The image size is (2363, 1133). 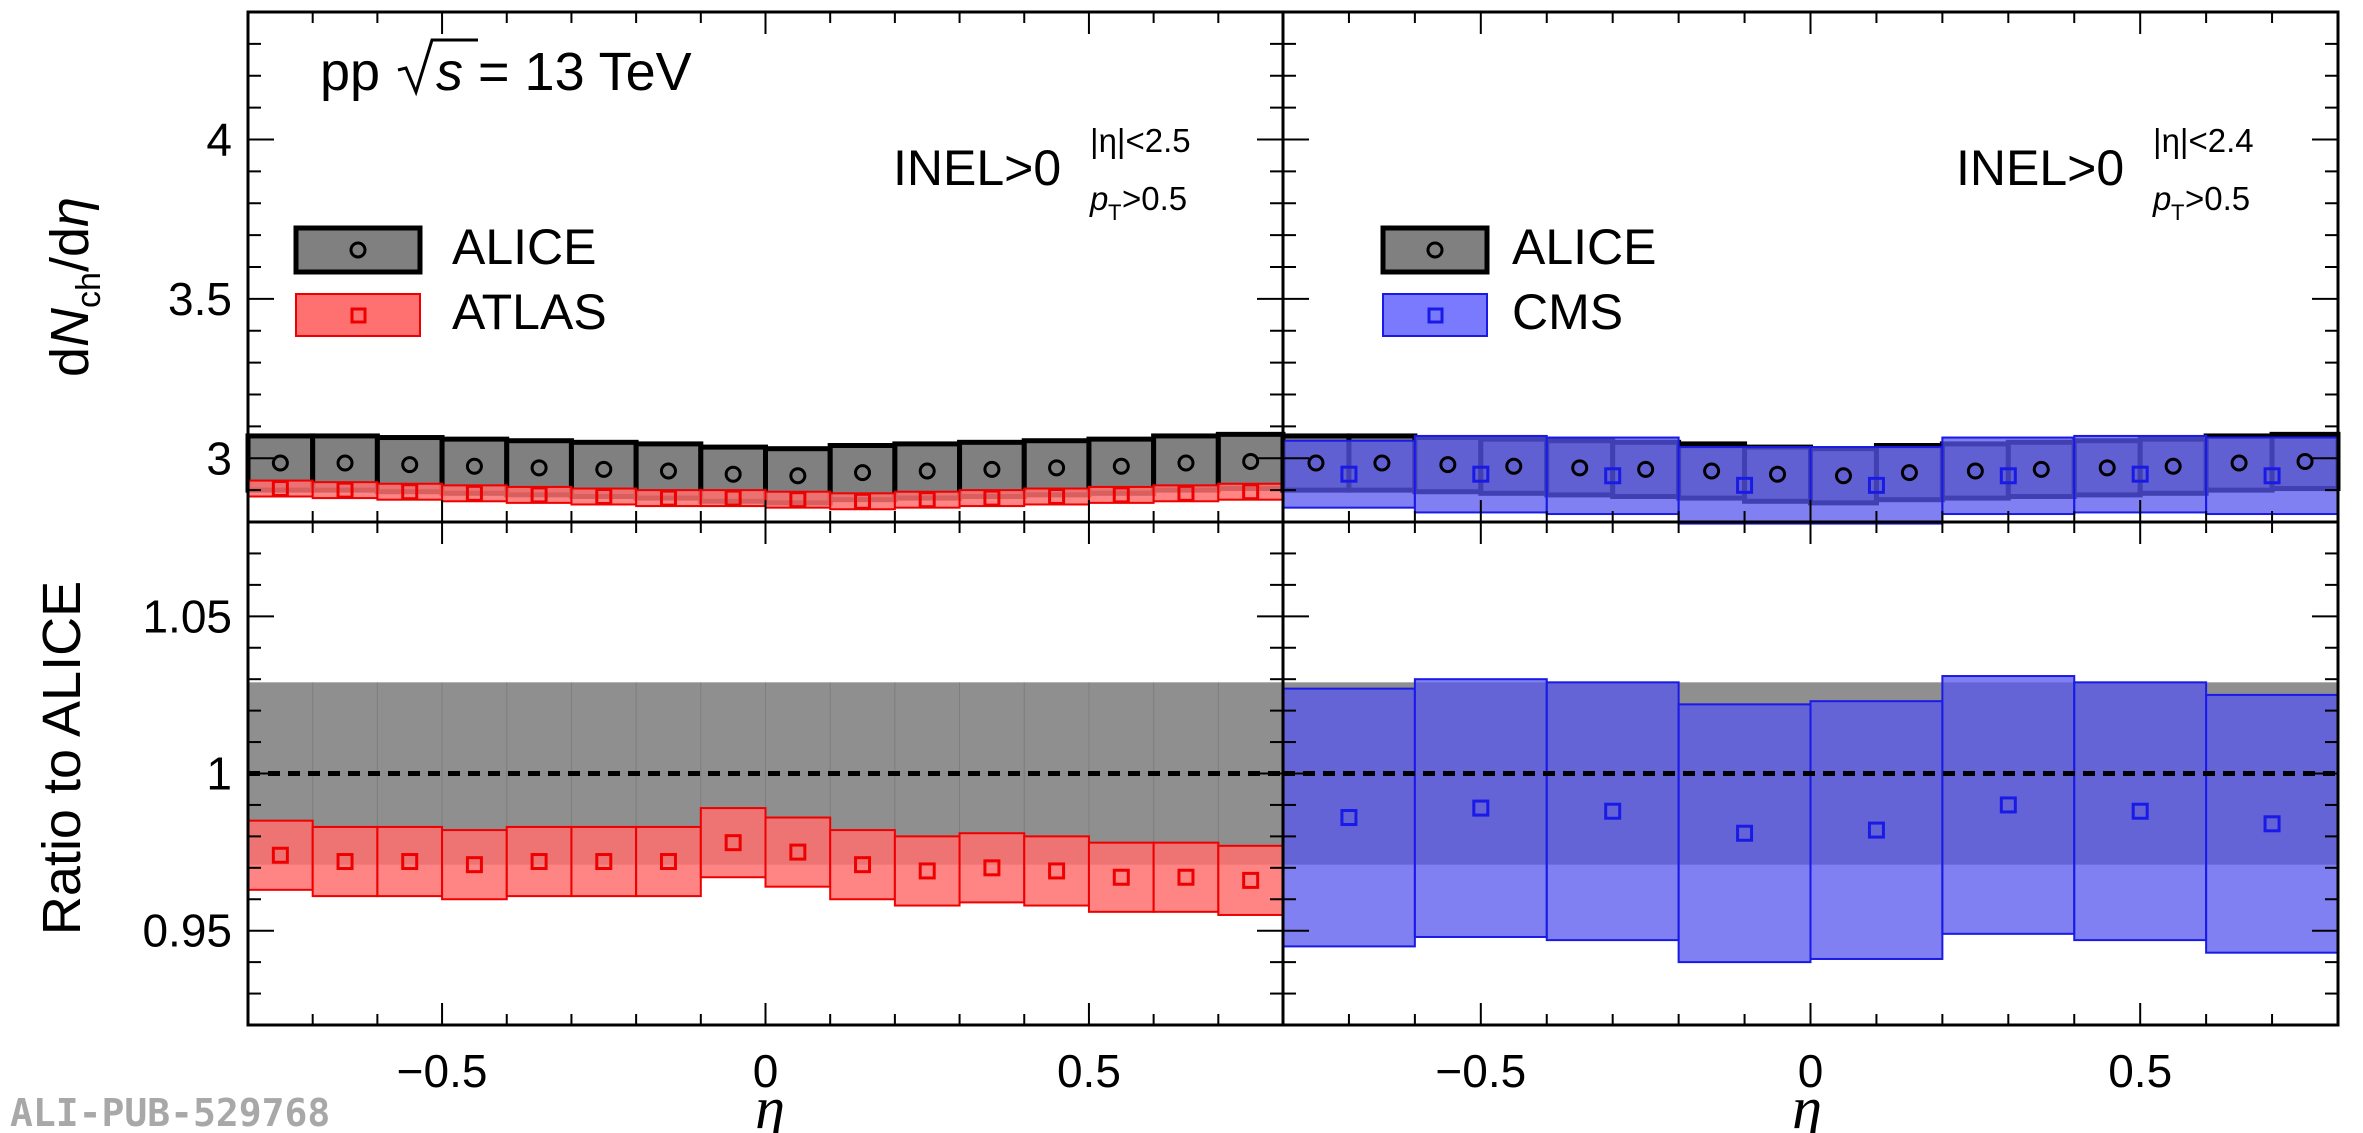 I want to click on svg-text: Ratio to ALICE, so click(x=62, y=758).